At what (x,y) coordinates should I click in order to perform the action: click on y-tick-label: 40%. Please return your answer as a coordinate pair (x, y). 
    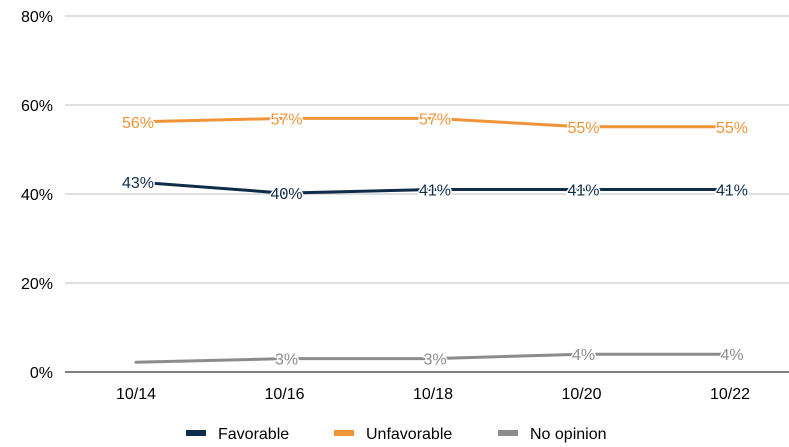
    Looking at the image, I should click on (37, 195).